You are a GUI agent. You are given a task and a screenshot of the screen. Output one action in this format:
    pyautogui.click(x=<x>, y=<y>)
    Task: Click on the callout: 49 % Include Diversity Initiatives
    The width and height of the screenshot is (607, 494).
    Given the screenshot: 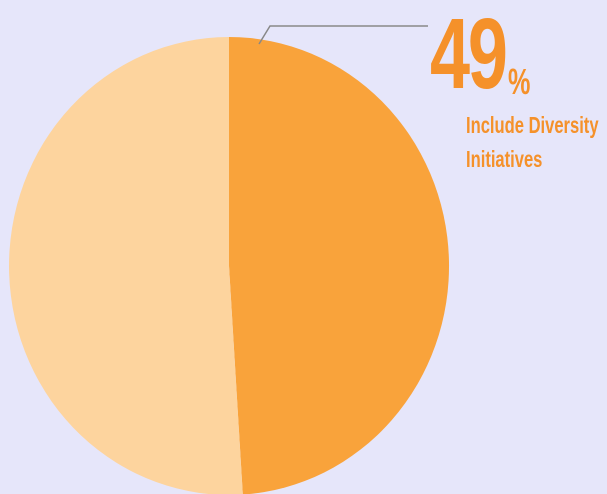 What is the action you would take?
    pyautogui.click(x=518, y=88)
    